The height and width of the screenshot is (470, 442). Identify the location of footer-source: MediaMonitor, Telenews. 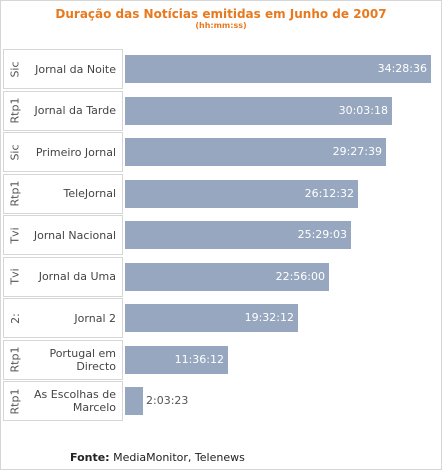
(179, 457).